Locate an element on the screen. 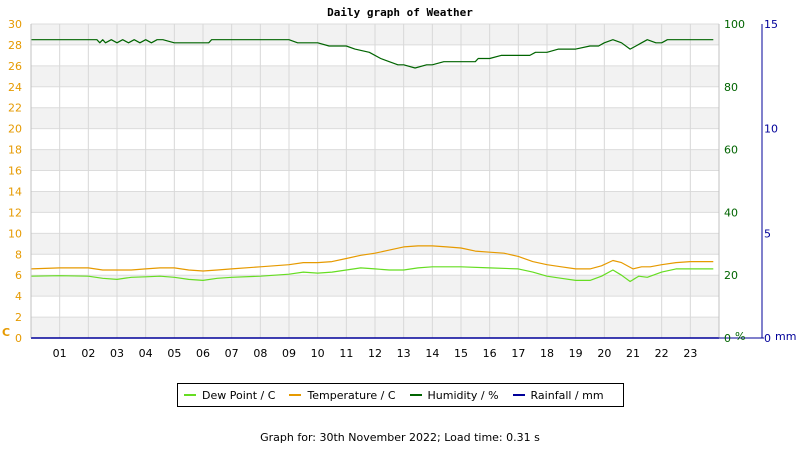 The width and height of the screenshot is (800, 450). rainfall-tick-label: 15 is located at coordinates (771, 24).